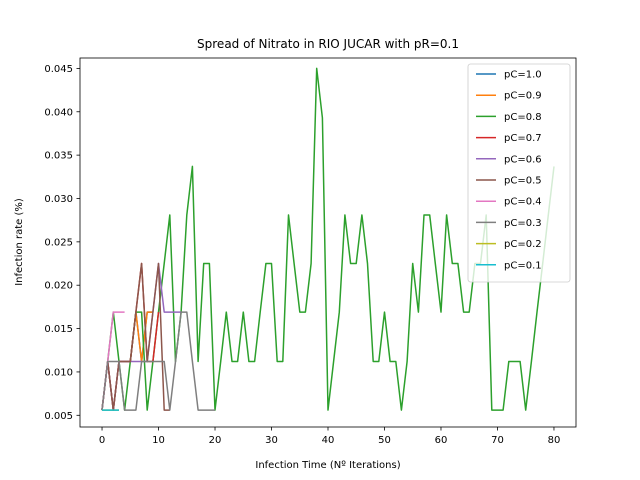 The image size is (640, 480). What do you see at coordinates (271, 440) in the screenshot?
I see `x-tick-label-3: 30` at bounding box center [271, 440].